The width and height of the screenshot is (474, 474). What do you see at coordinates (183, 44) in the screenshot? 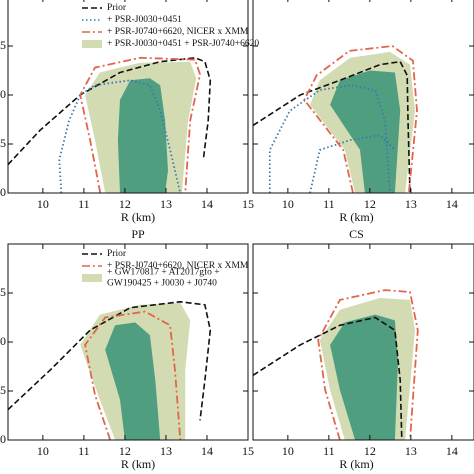
I see `legend-label: + PSR-J0030+0451 + PSR-J0740+6620` at bounding box center [183, 44].